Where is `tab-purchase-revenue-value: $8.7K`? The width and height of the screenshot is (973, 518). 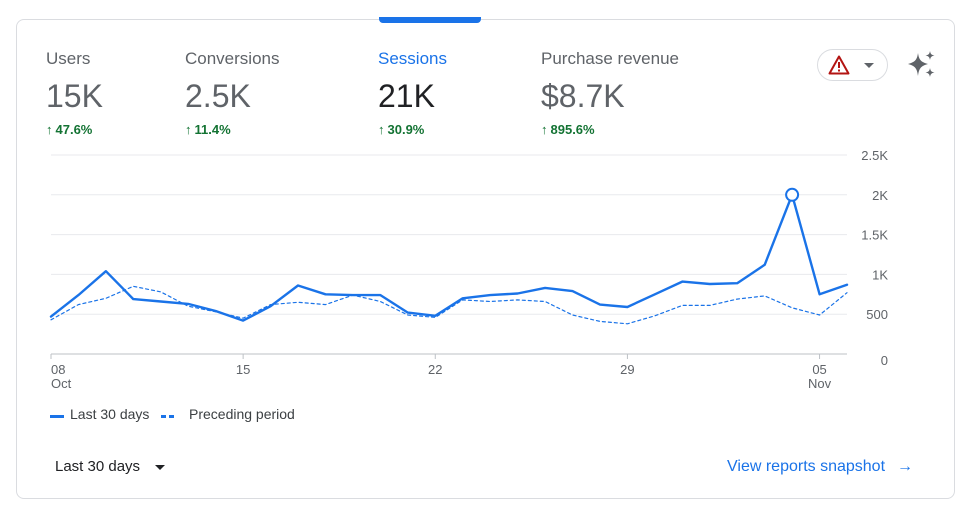
tab-purchase-revenue-value: $8.7K is located at coordinates (583, 96).